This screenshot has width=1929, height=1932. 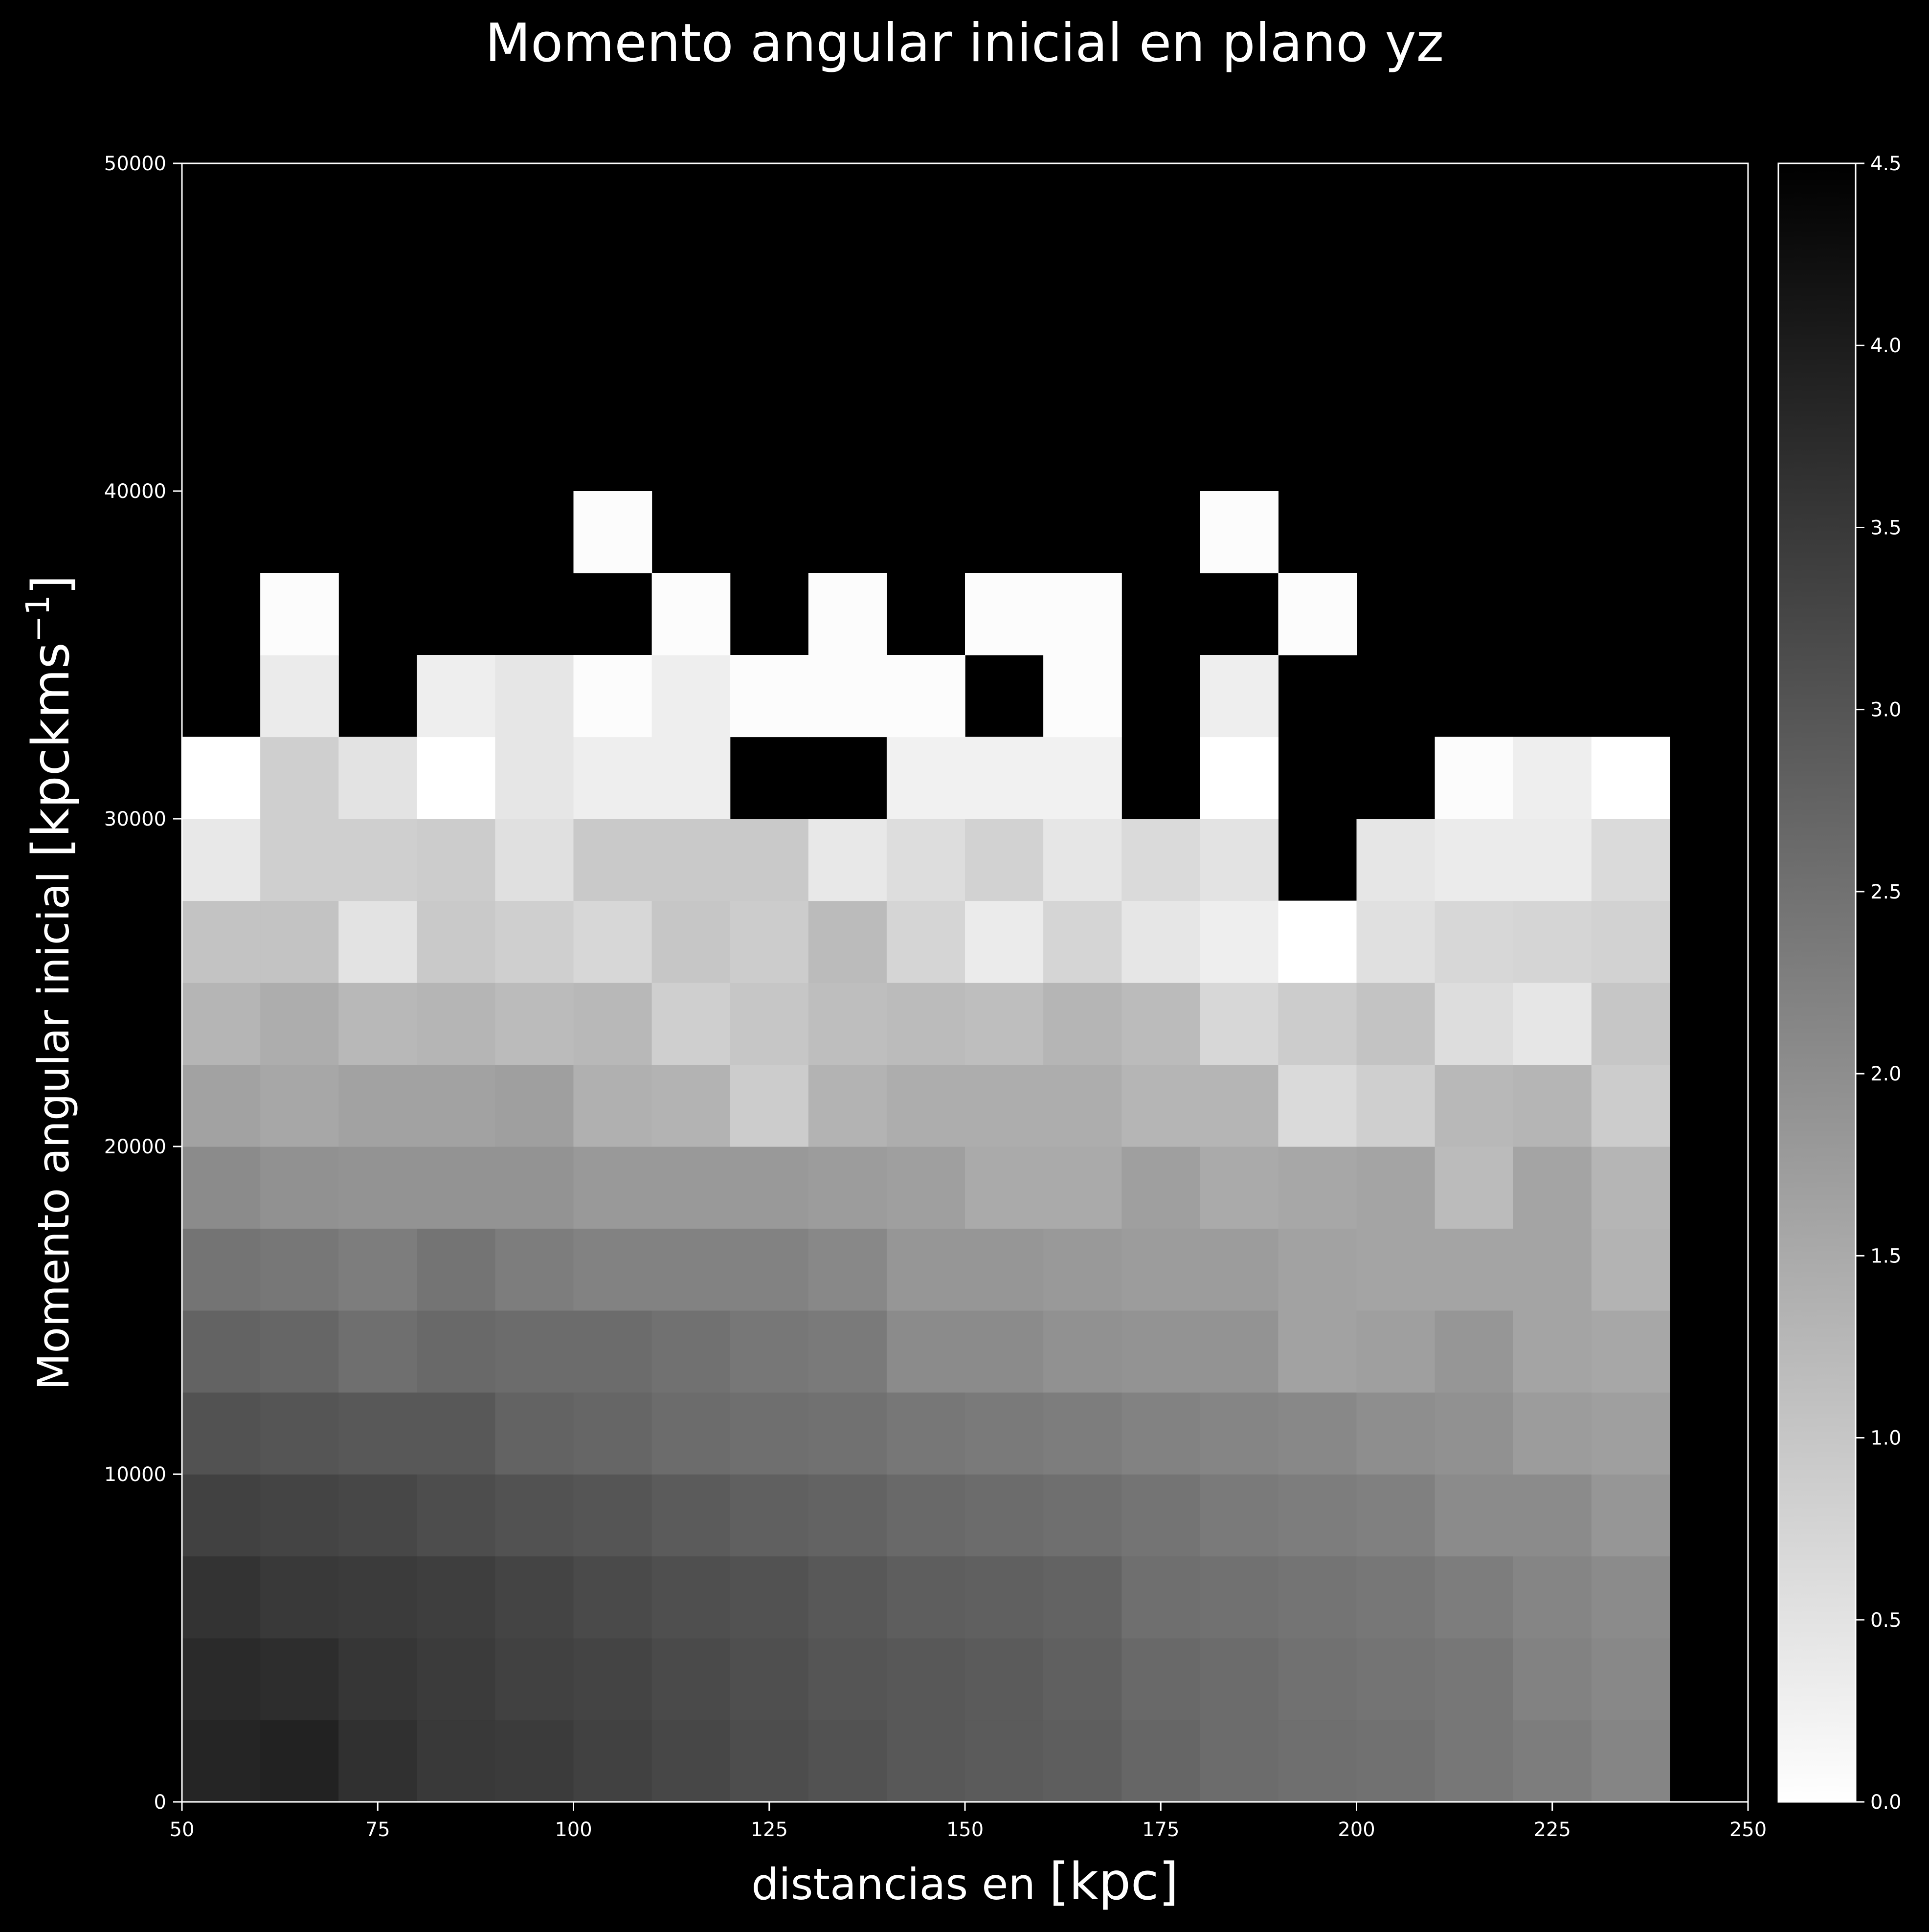 I want to click on chart-title: Momento angular inicial en plano yz, so click(x=964, y=43).